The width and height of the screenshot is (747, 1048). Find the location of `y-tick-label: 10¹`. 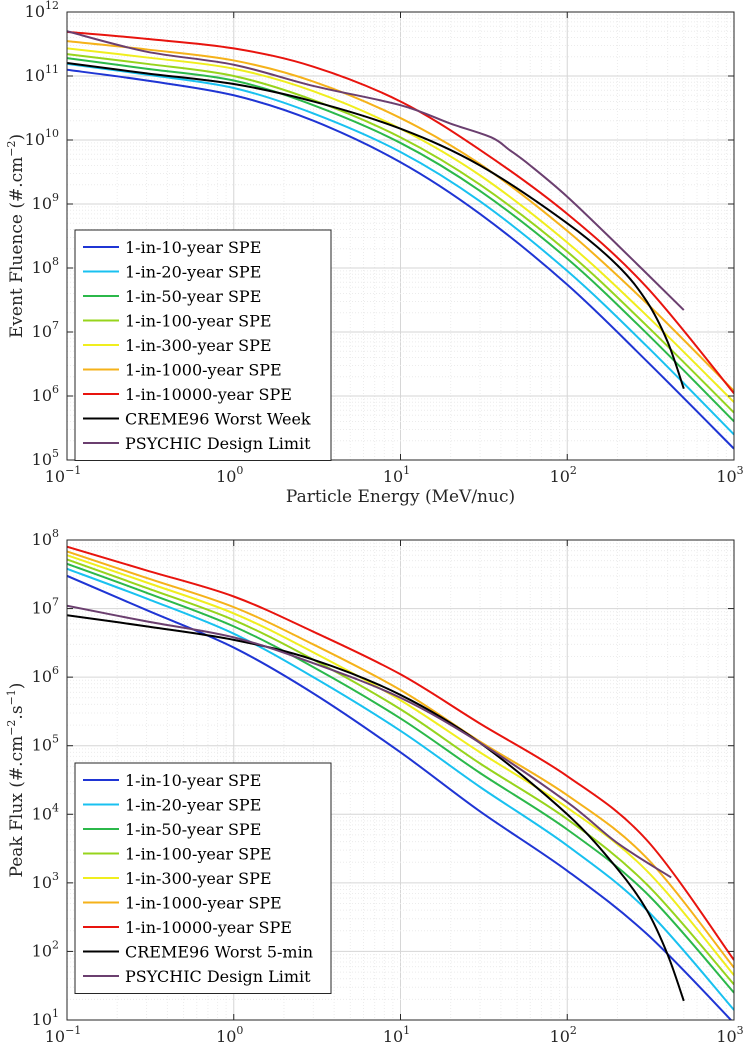

y-tick-label: 10¹ is located at coordinates (45, 1018).